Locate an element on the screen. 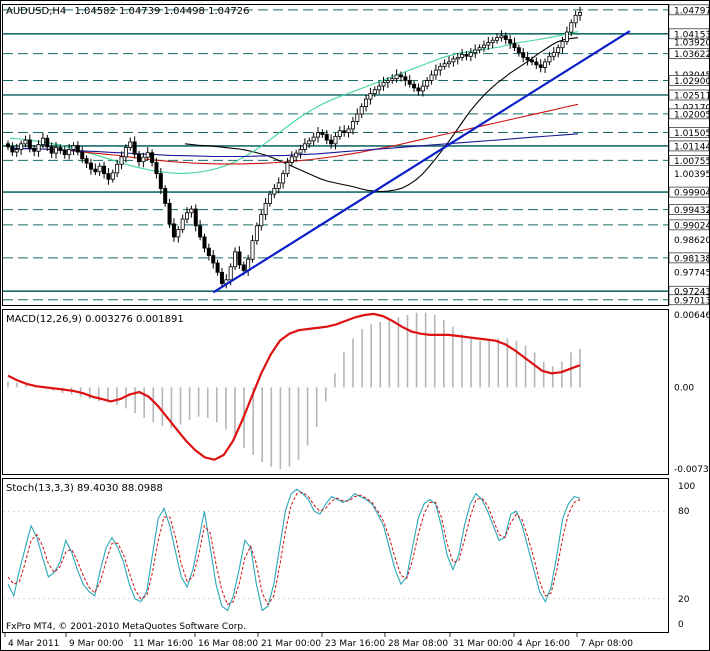 This screenshot has width=710, height=651. time-axis-label: 7 Apr 08:00 is located at coordinates (606, 644).